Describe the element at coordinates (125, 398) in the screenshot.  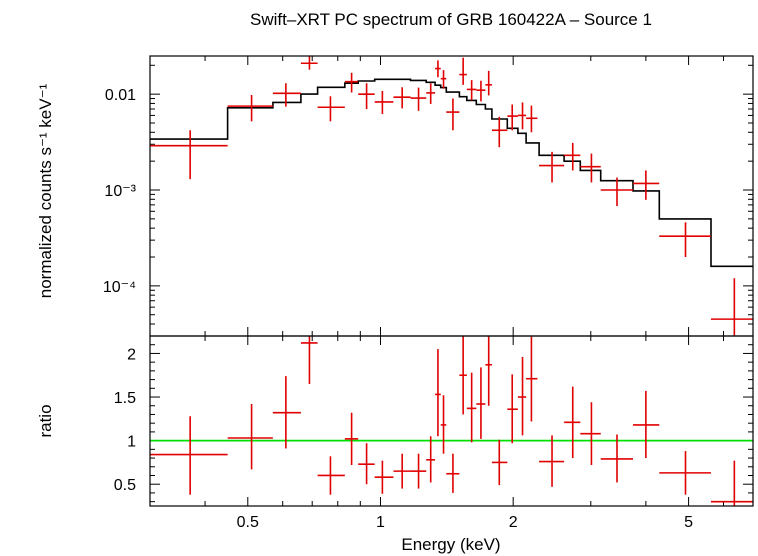
I see `y-tick-label: 1.5` at that location.